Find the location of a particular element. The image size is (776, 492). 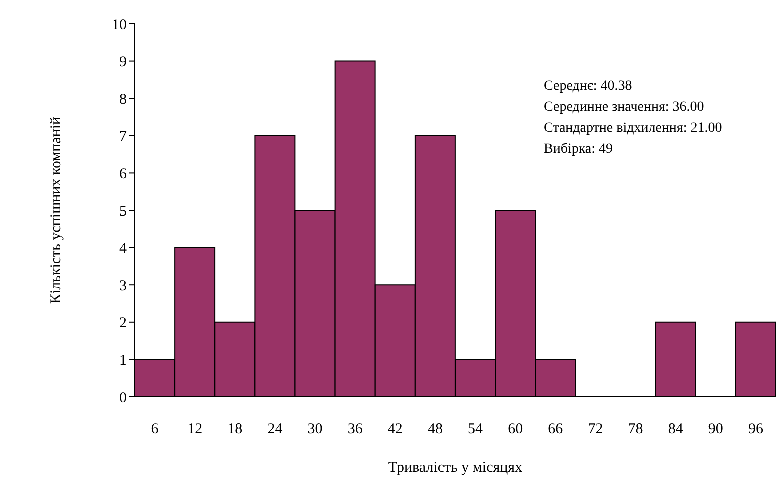

y-tick-label: 7 is located at coordinates (124, 137).